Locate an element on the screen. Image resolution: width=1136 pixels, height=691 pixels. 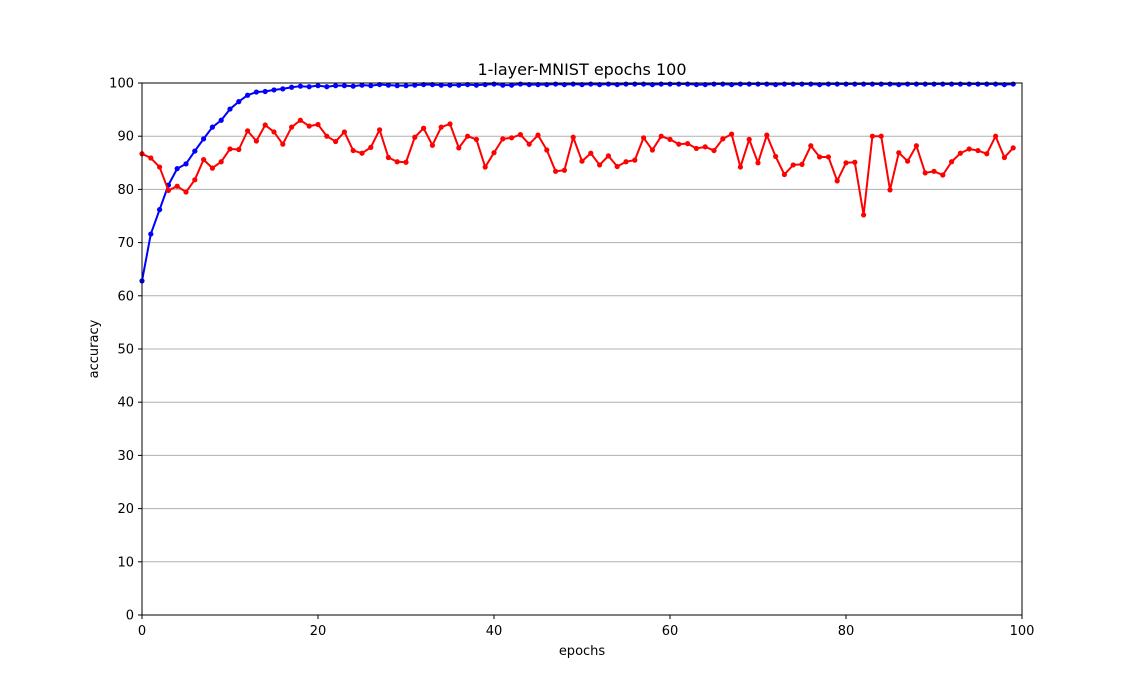
y-tick-label: 100 is located at coordinates (121, 84).